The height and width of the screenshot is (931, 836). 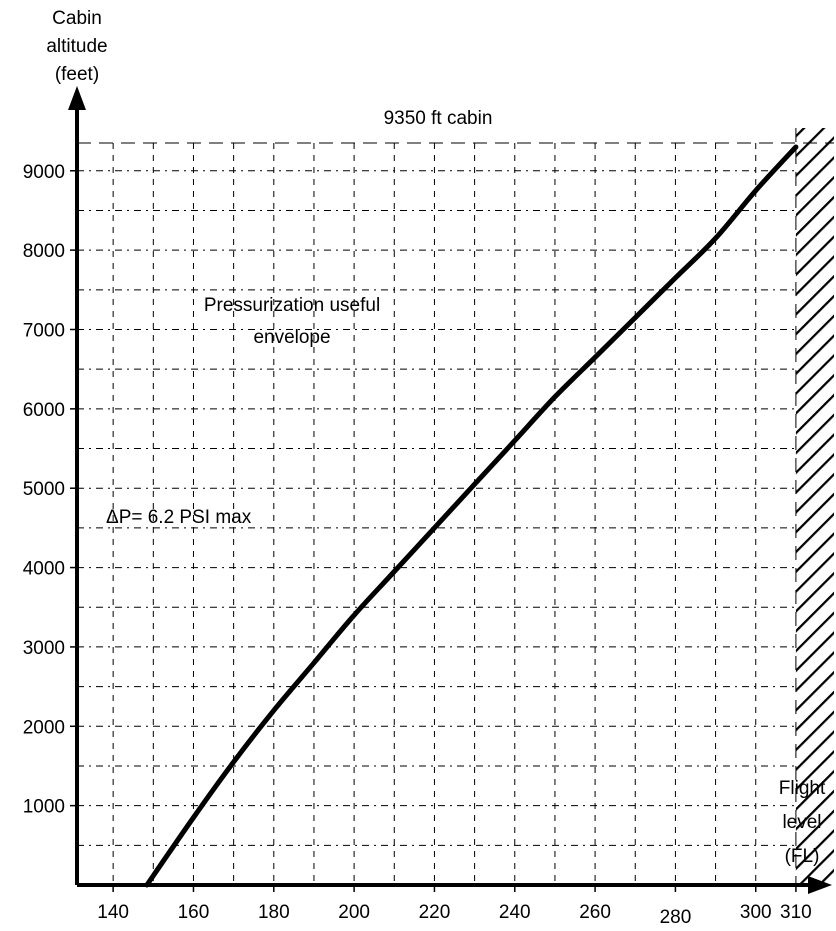 I want to click on y-tick-label-9000: 9000, so click(x=44, y=172).